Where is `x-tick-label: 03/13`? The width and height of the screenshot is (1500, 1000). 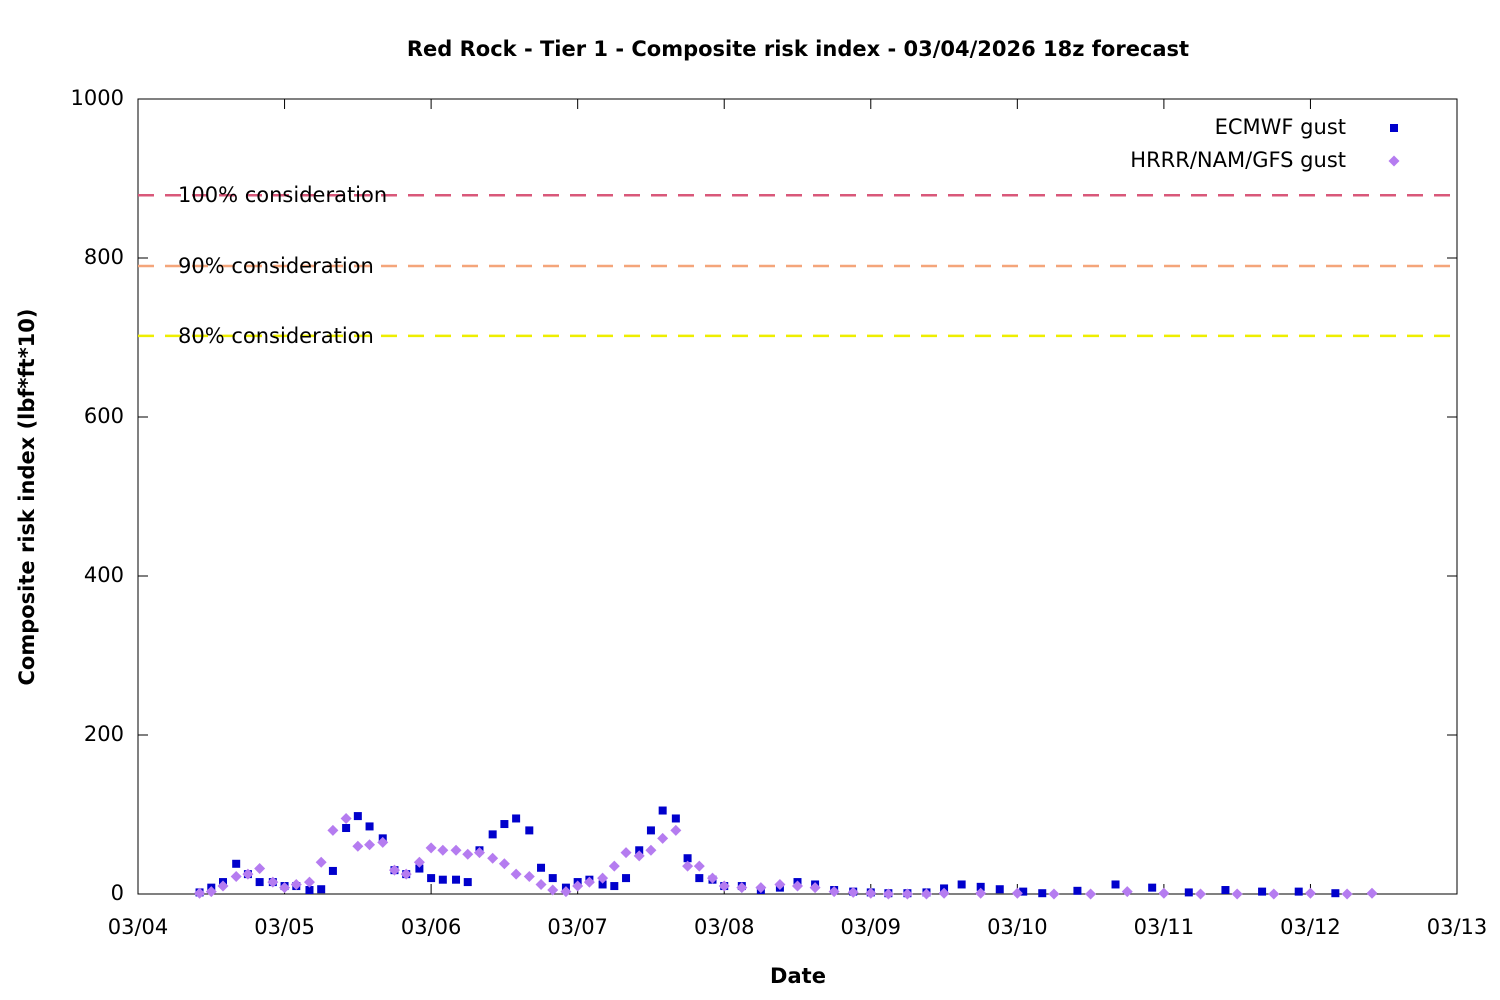
x-tick-label: 03/13 is located at coordinates (1457, 927).